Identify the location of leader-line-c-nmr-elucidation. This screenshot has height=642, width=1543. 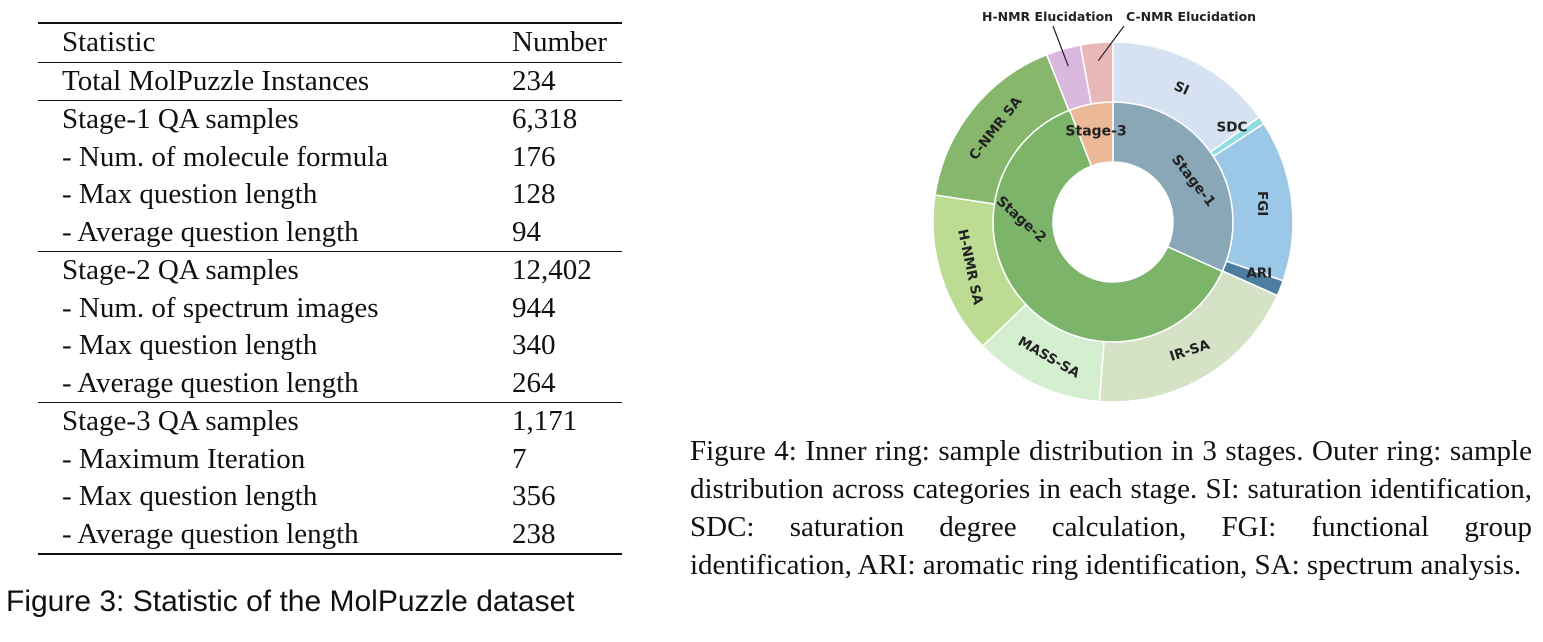
(1111, 43).